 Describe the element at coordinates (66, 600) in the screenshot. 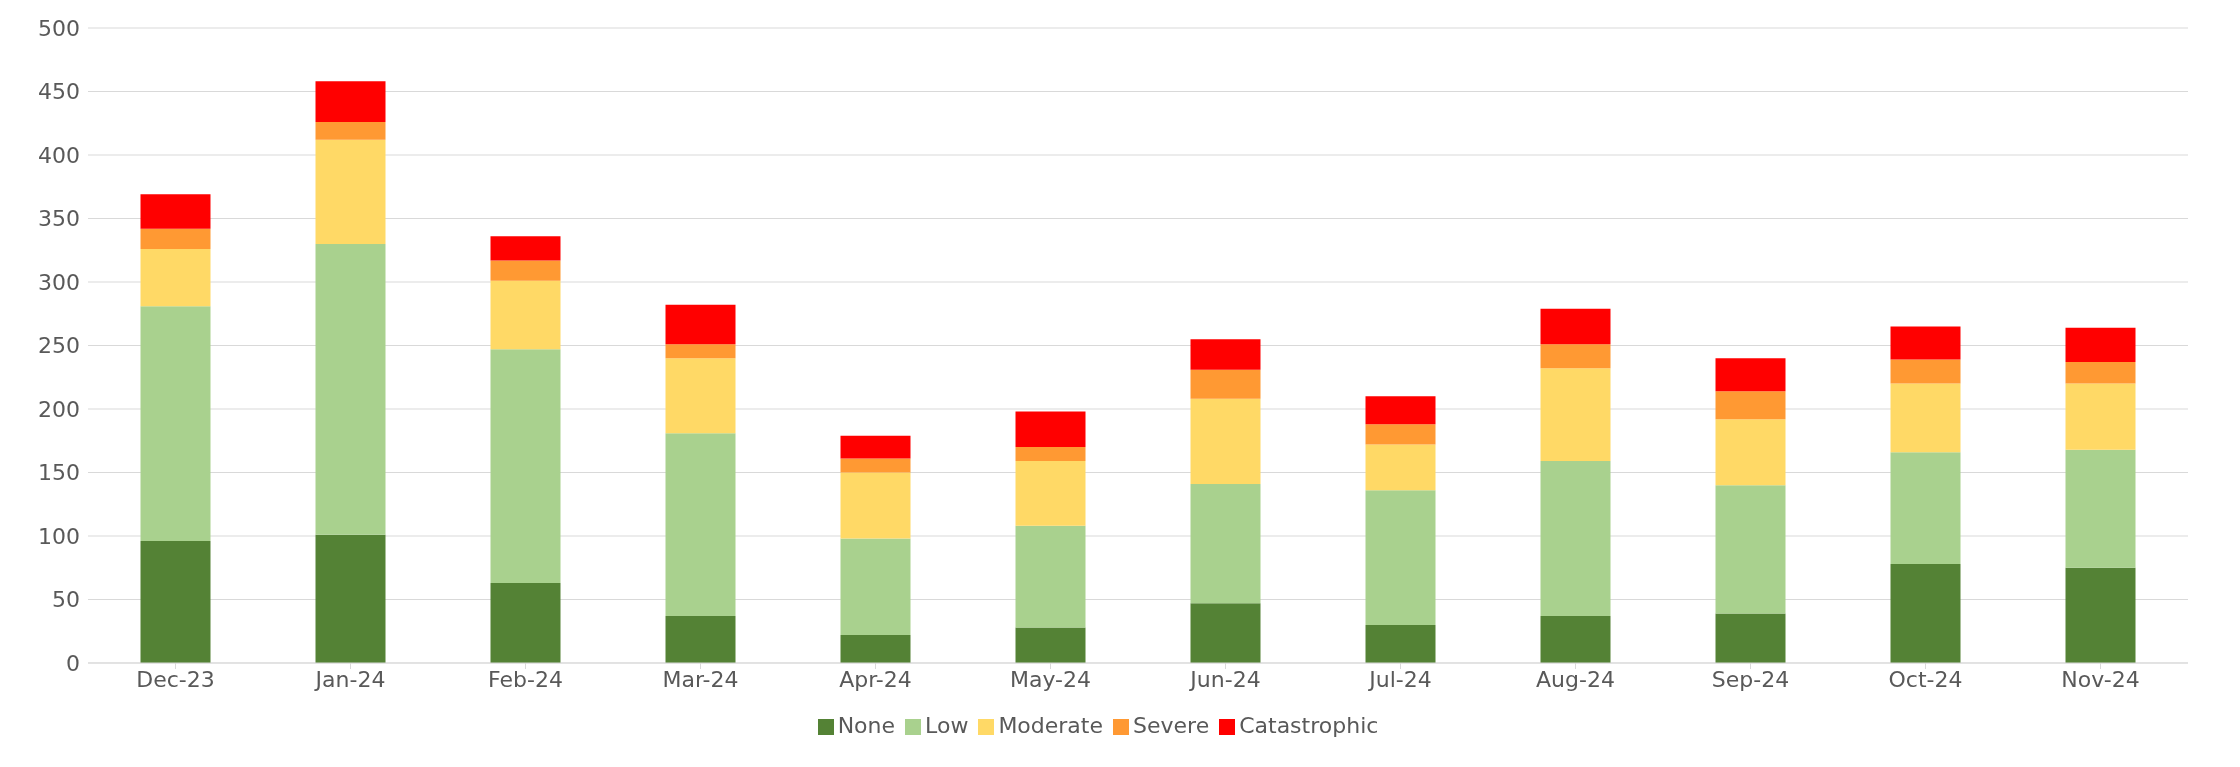

I see `y-tick-label: 50` at that location.